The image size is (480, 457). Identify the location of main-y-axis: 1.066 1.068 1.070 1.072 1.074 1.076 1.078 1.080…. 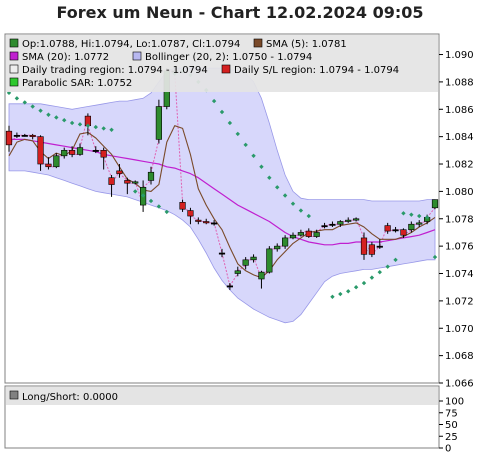
(456, 220).